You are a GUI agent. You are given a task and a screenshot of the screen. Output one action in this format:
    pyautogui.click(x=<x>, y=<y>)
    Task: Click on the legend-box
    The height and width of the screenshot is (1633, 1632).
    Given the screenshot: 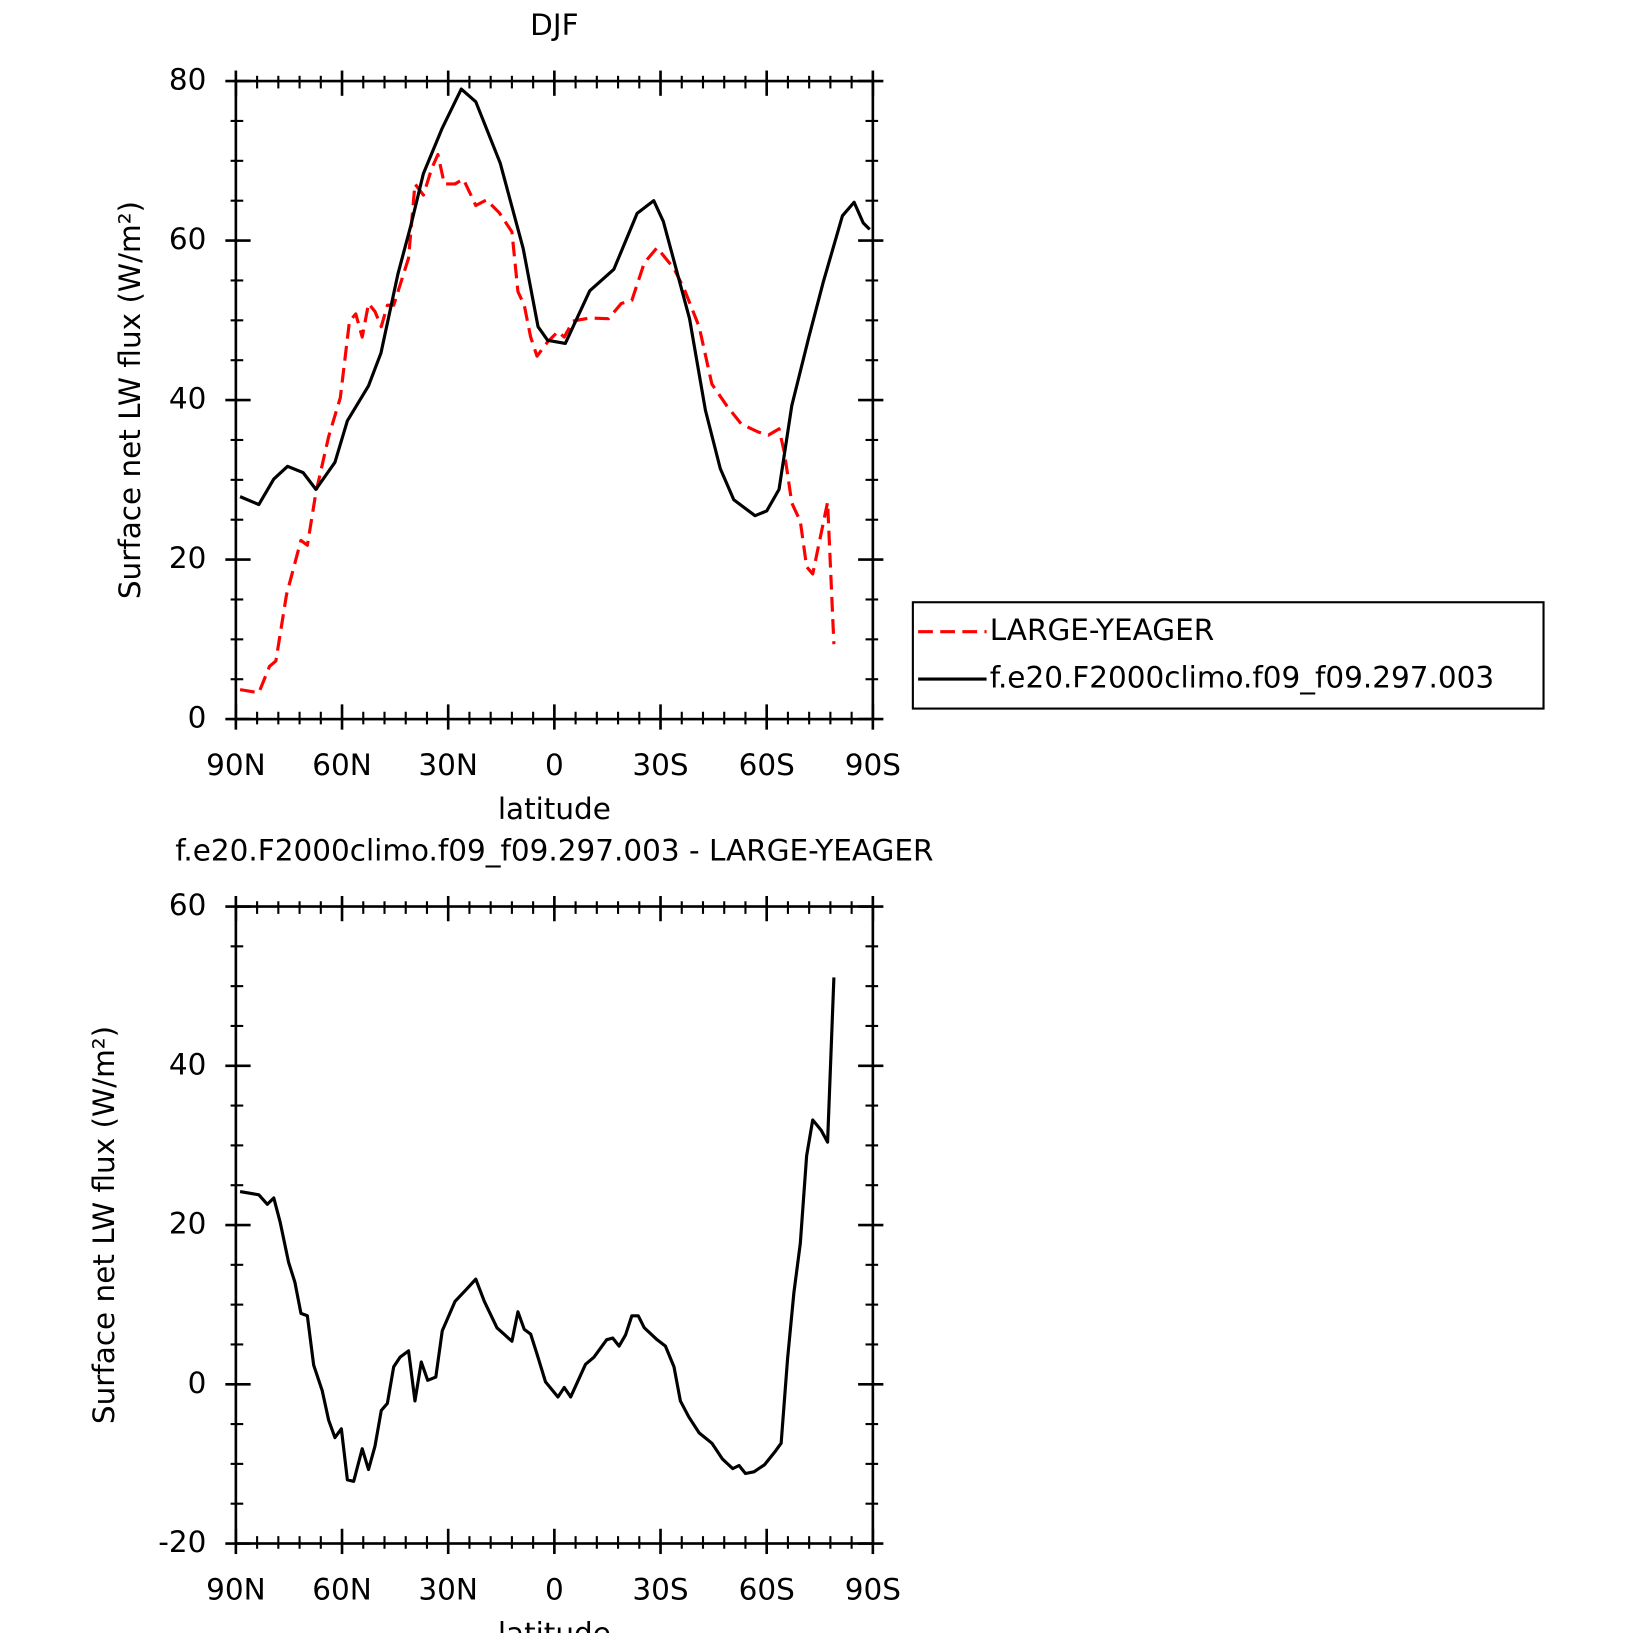 What is the action you would take?
    pyautogui.click(x=1228, y=655)
    